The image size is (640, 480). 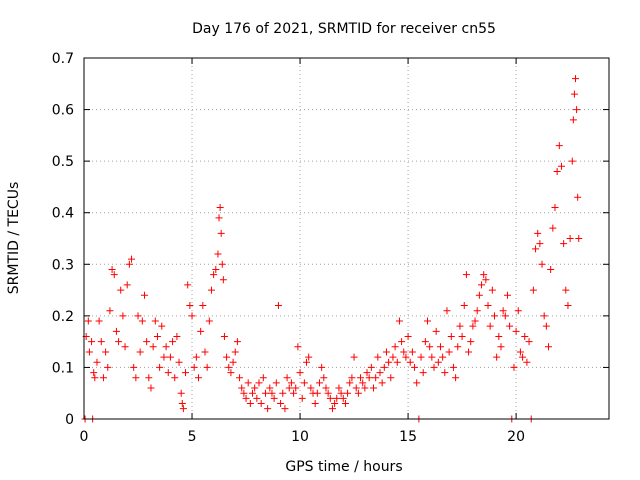 What do you see at coordinates (14, 238) in the screenshot?
I see `y-axis-label: SRMTID / TECUs` at bounding box center [14, 238].